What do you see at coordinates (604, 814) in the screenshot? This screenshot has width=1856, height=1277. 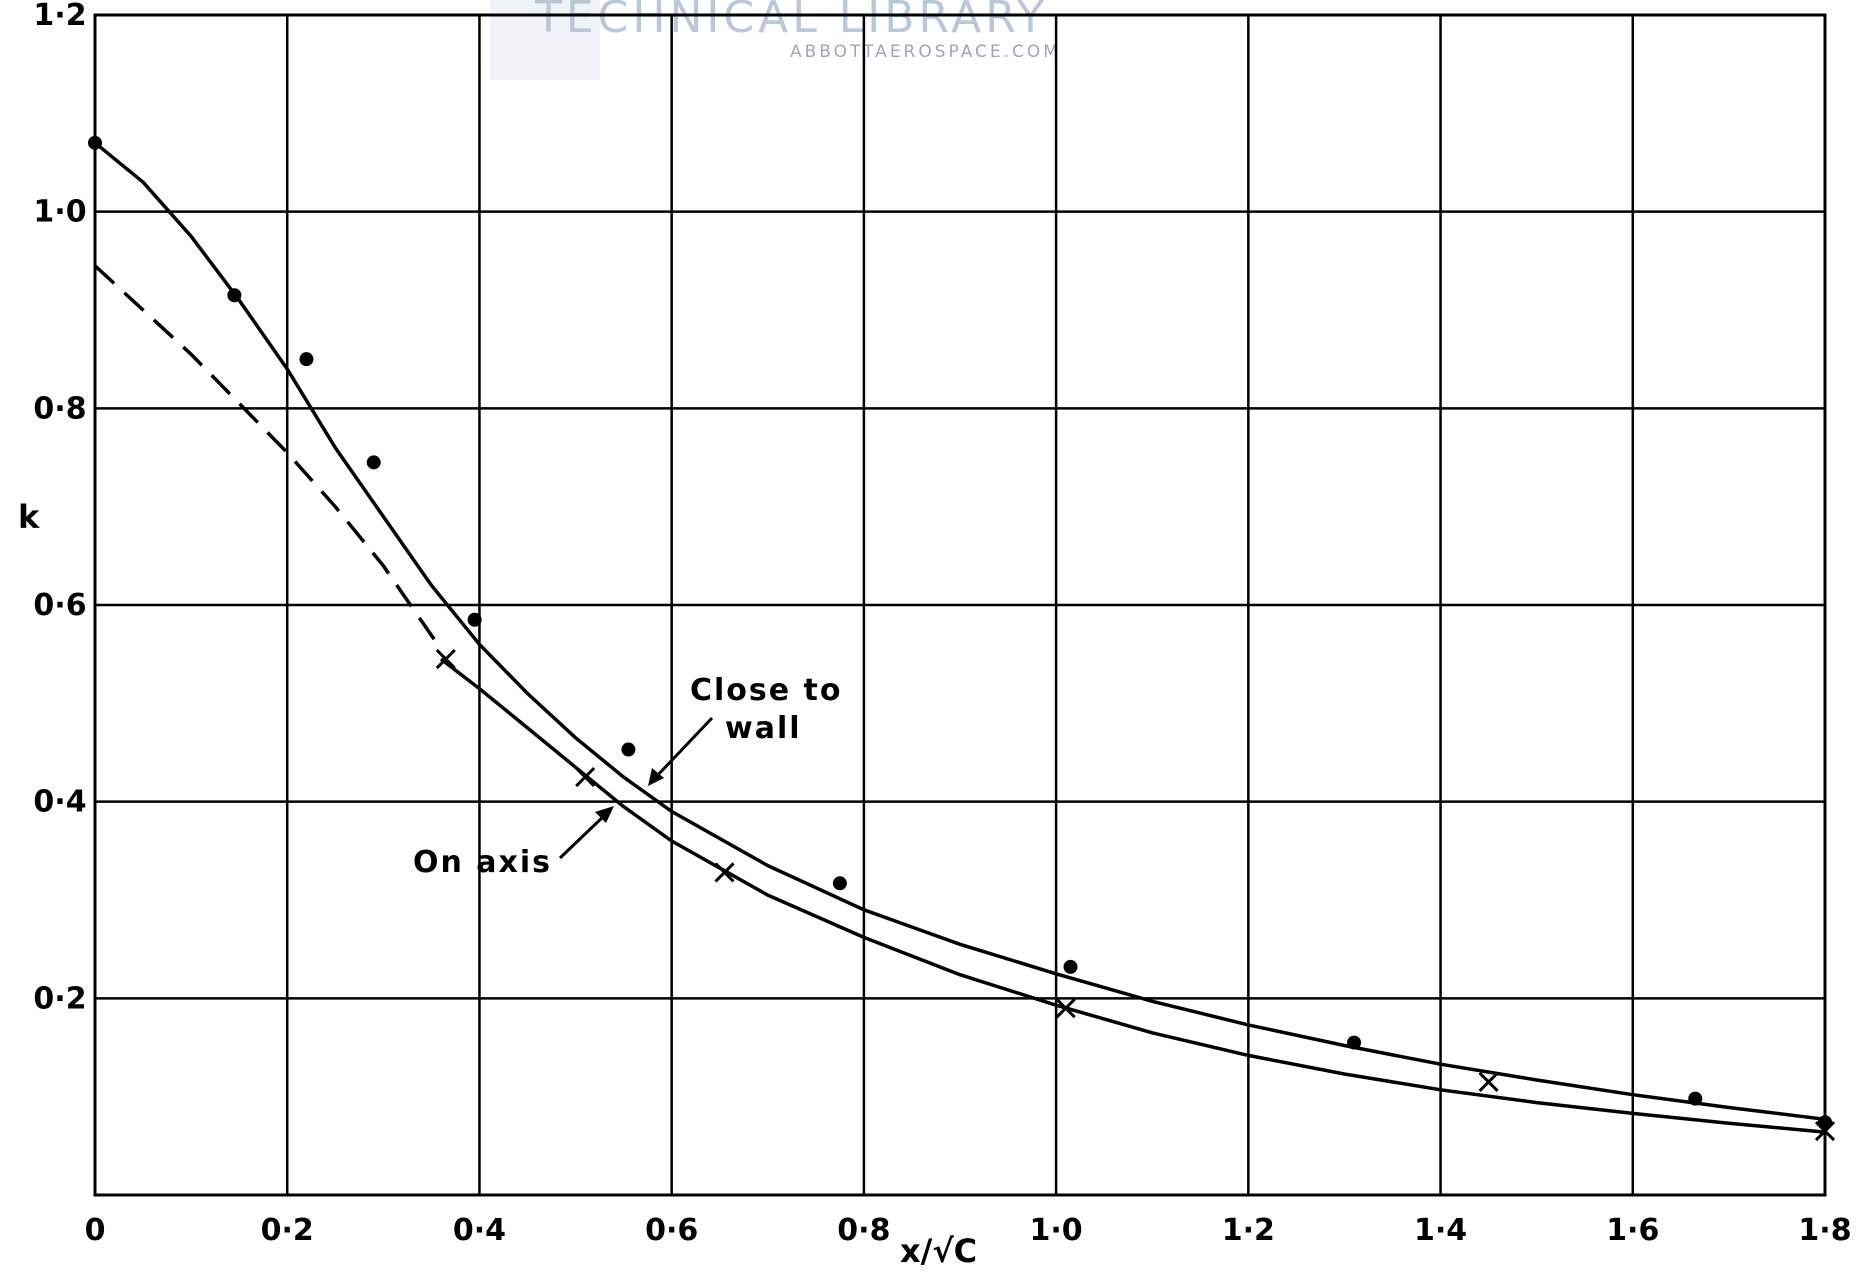 I see `annotation-arrowhead-on-axis` at bounding box center [604, 814].